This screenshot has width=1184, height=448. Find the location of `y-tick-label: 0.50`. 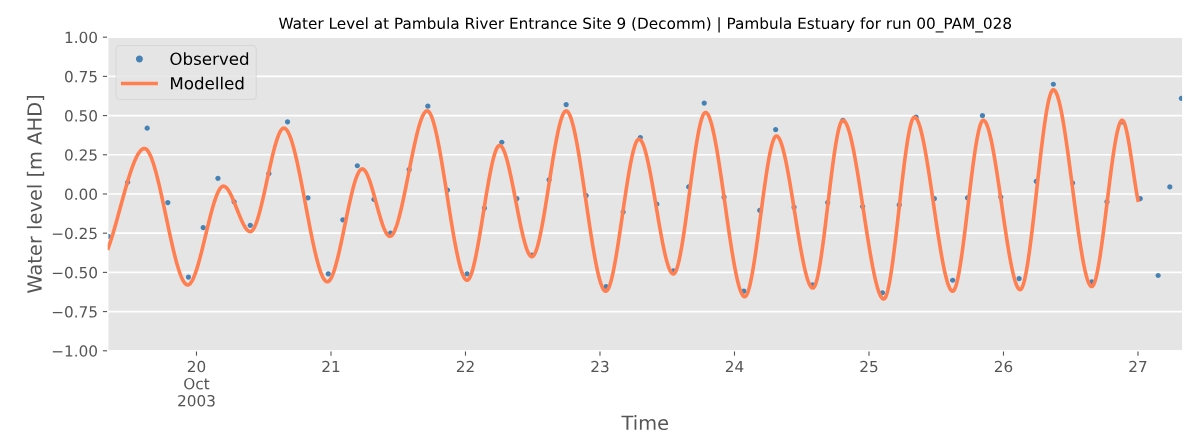

y-tick-label: 0.50 is located at coordinates (81, 116).